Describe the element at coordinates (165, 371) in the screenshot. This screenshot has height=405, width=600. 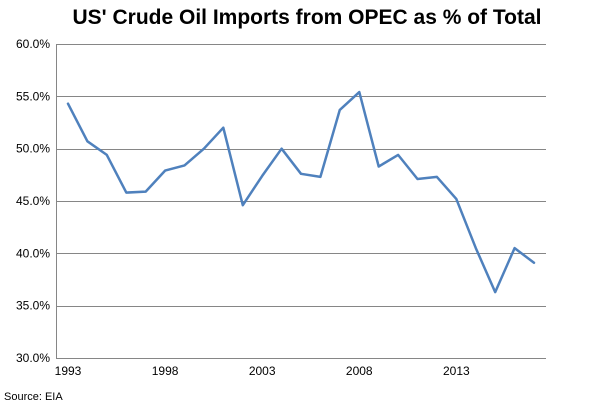
I see `x-tick-label: 1998` at that location.